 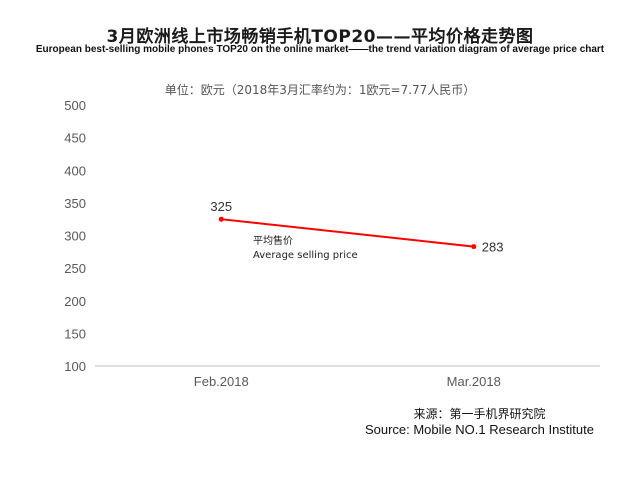 What do you see at coordinates (221, 206) in the screenshot?
I see `data-label: 325` at bounding box center [221, 206].